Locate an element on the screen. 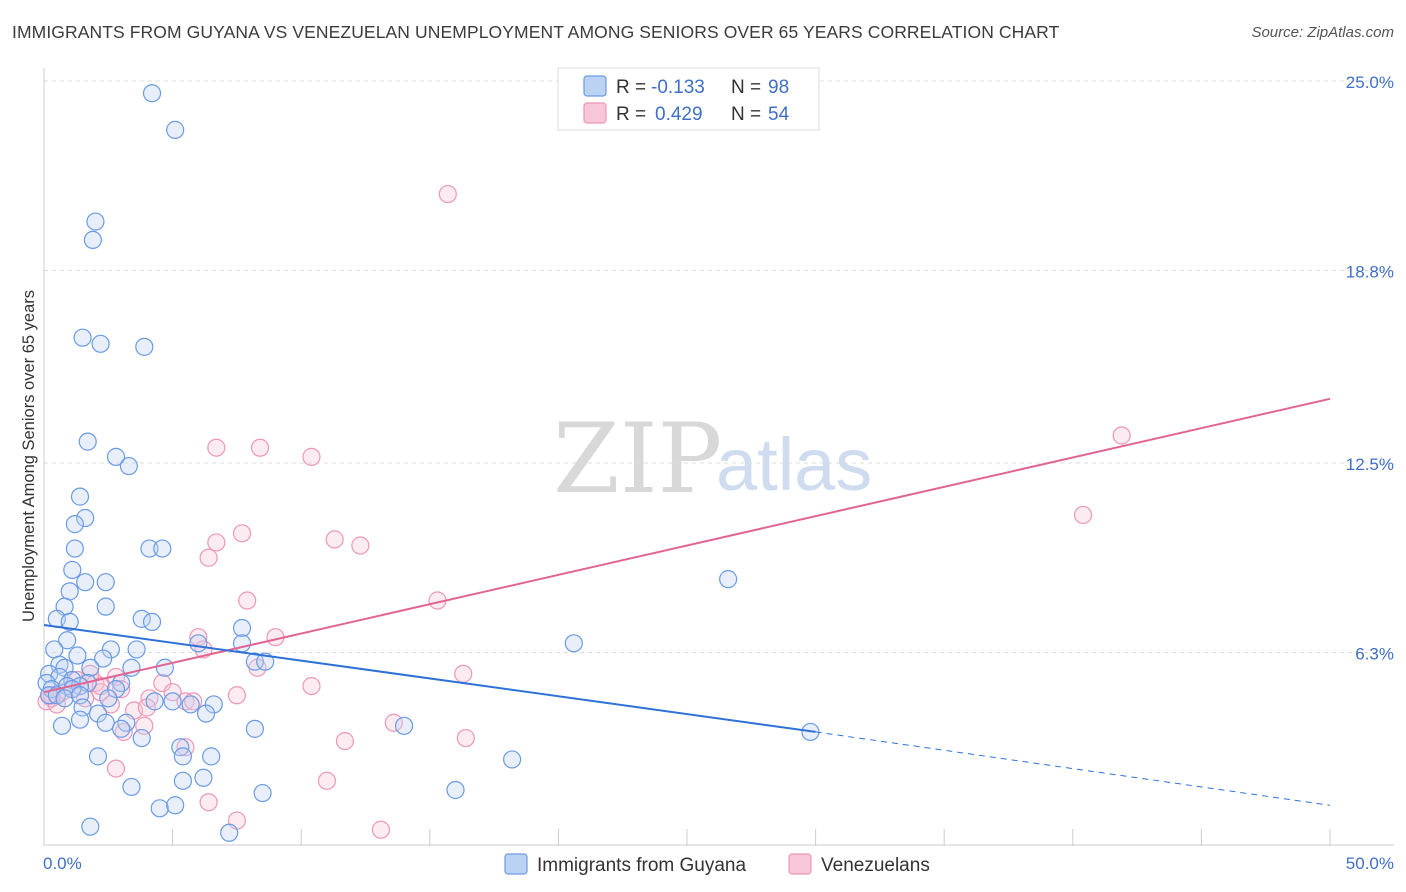 This screenshot has width=1406, height=892. guyana-n-label: N = is located at coordinates (746, 87).